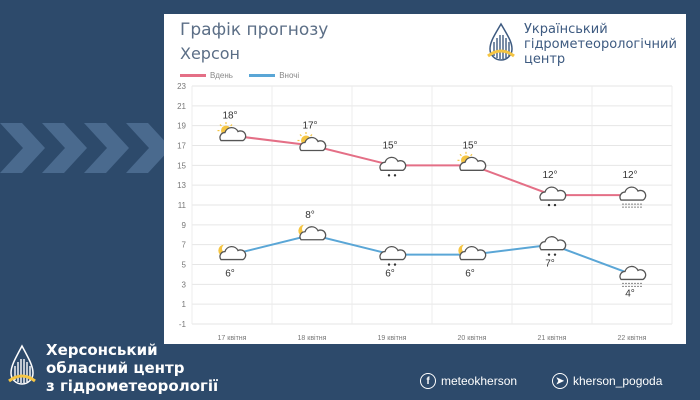 This screenshot has height=400, width=700. I want to click on y-tick-label: 5, so click(184, 265).